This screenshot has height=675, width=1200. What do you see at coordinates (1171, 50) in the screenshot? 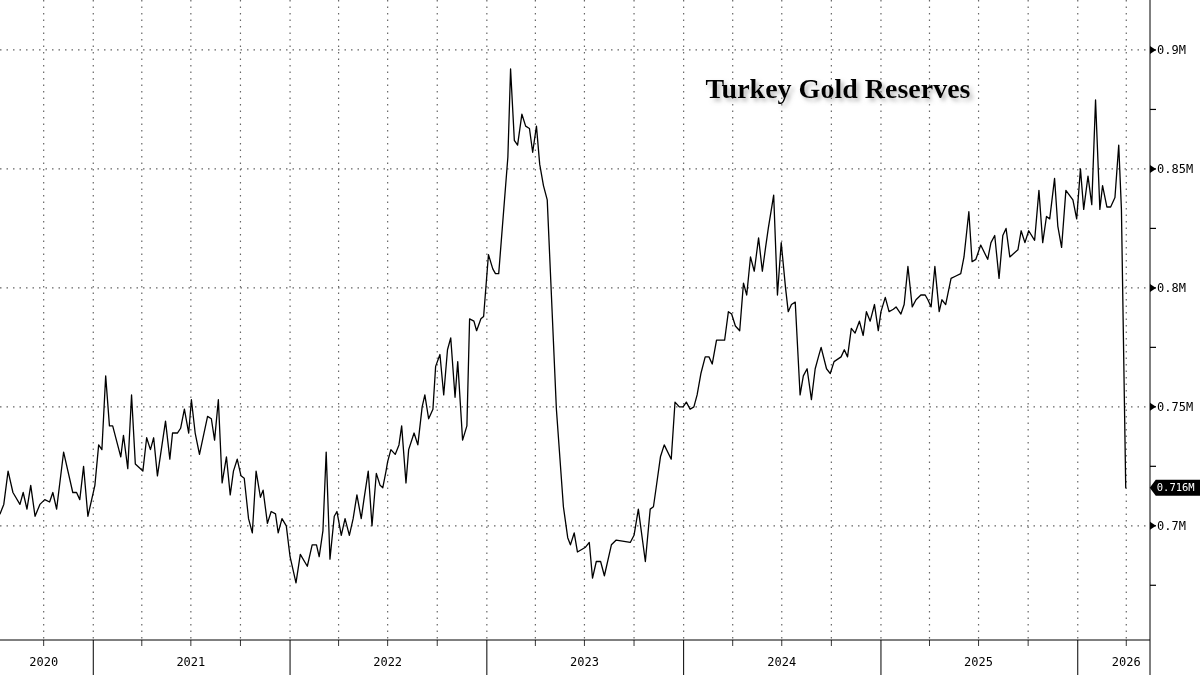
I see `y-tick-label: 0.9M` at bounding box center [1171, 50].